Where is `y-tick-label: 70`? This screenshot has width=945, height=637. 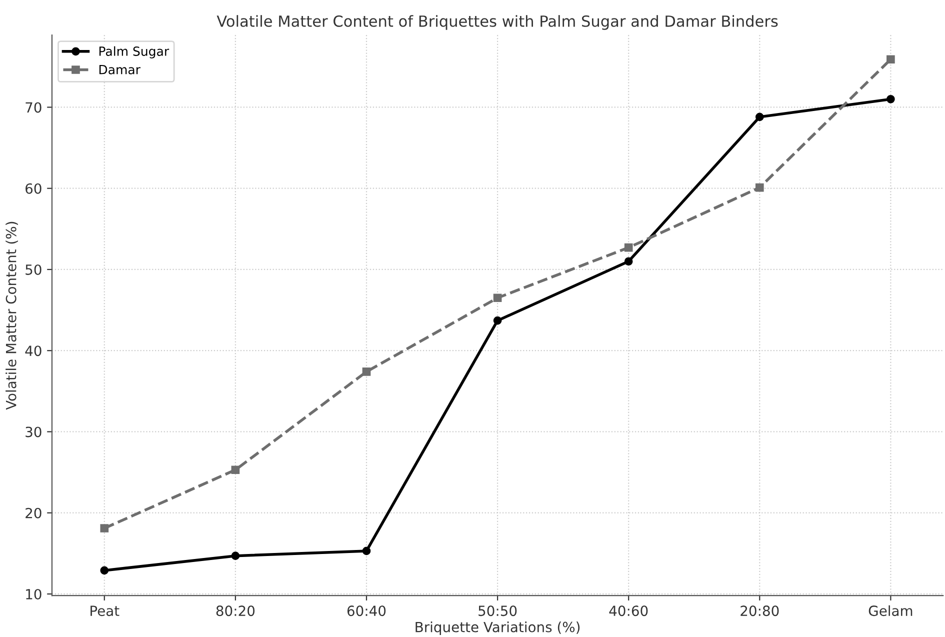 y-tick-label: 70 is located at coordinates (34, 107).